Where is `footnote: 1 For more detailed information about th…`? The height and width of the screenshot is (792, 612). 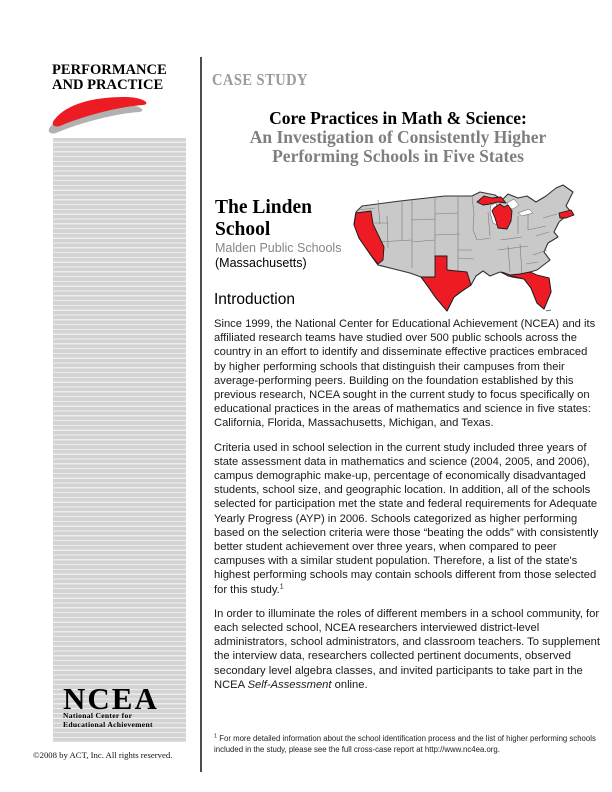 footnote: 1 For more detailed information about th… is located at coordinates (407, 744).